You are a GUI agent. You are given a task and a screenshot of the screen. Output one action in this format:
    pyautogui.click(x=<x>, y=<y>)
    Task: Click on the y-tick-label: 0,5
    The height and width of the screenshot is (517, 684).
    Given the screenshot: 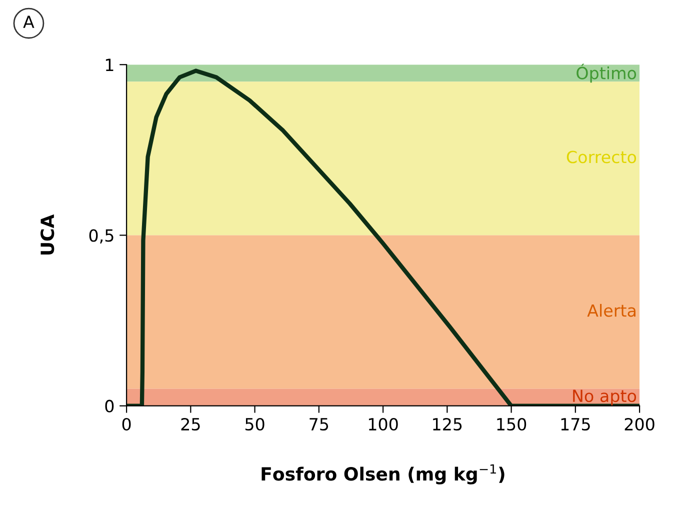 What is the action you would take?
    pyautogui.click(x=101, y=236)
    